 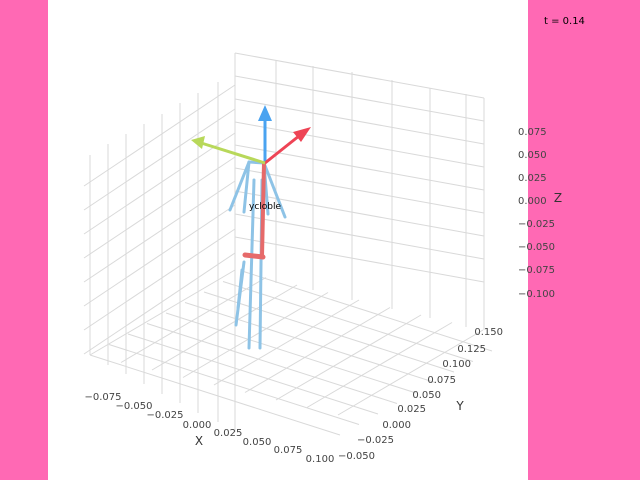 What do you see at coordinates (102, 397) in the screenshot?
I see `x-tick-label: −0.075` at bounding box center [102, 397].